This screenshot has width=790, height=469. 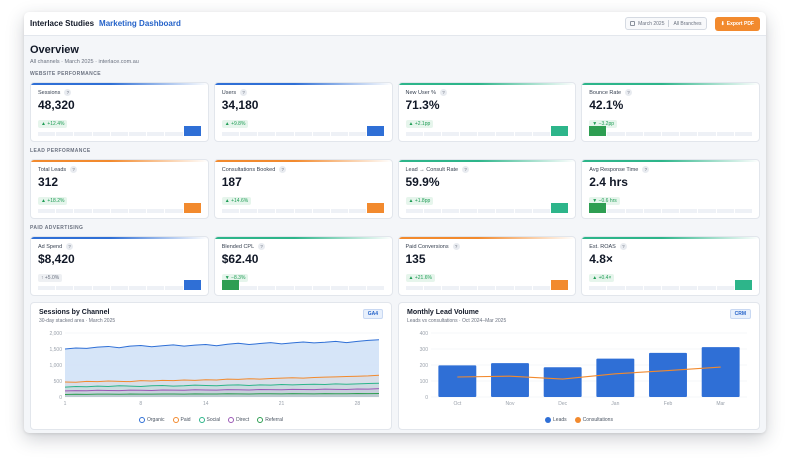 I want to click on kpi-delta-badge: ▲ +18.2%, so click(x=53, y=201).